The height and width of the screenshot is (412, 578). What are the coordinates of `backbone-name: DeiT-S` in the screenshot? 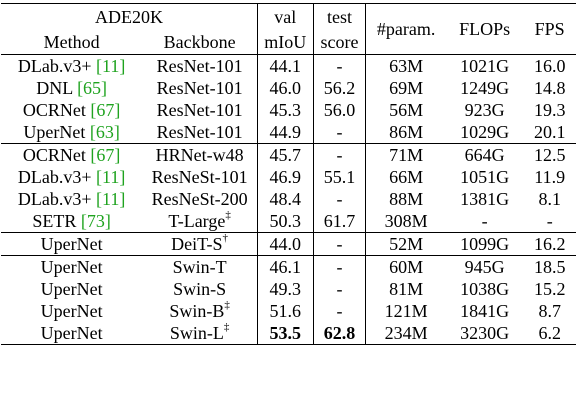 It's located at (197, 244).